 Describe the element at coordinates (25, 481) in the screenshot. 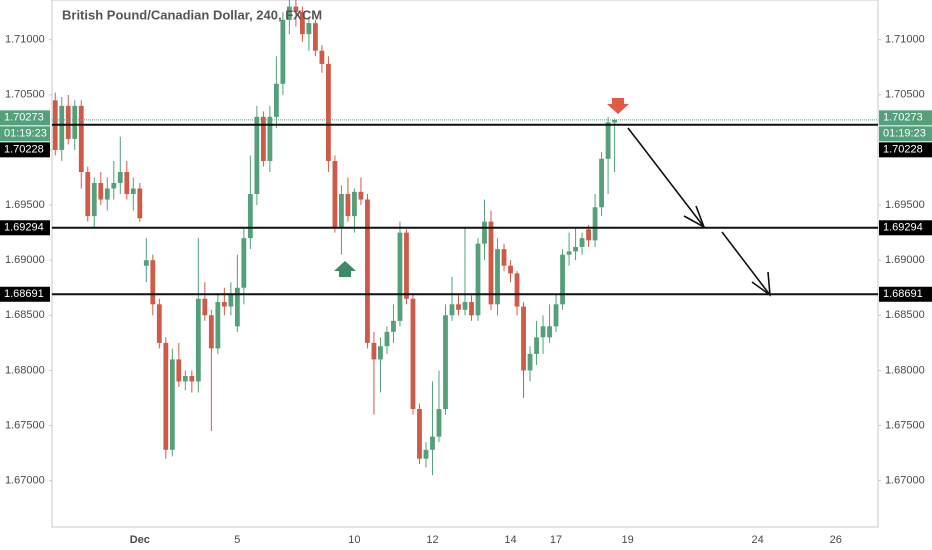

I see `y-tick-label-left: 1.67000` at that location.